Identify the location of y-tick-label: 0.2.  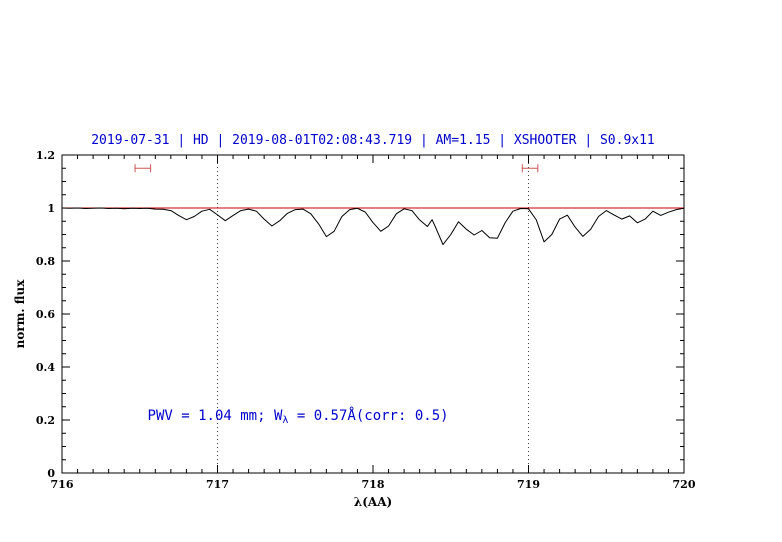
(45, 420).